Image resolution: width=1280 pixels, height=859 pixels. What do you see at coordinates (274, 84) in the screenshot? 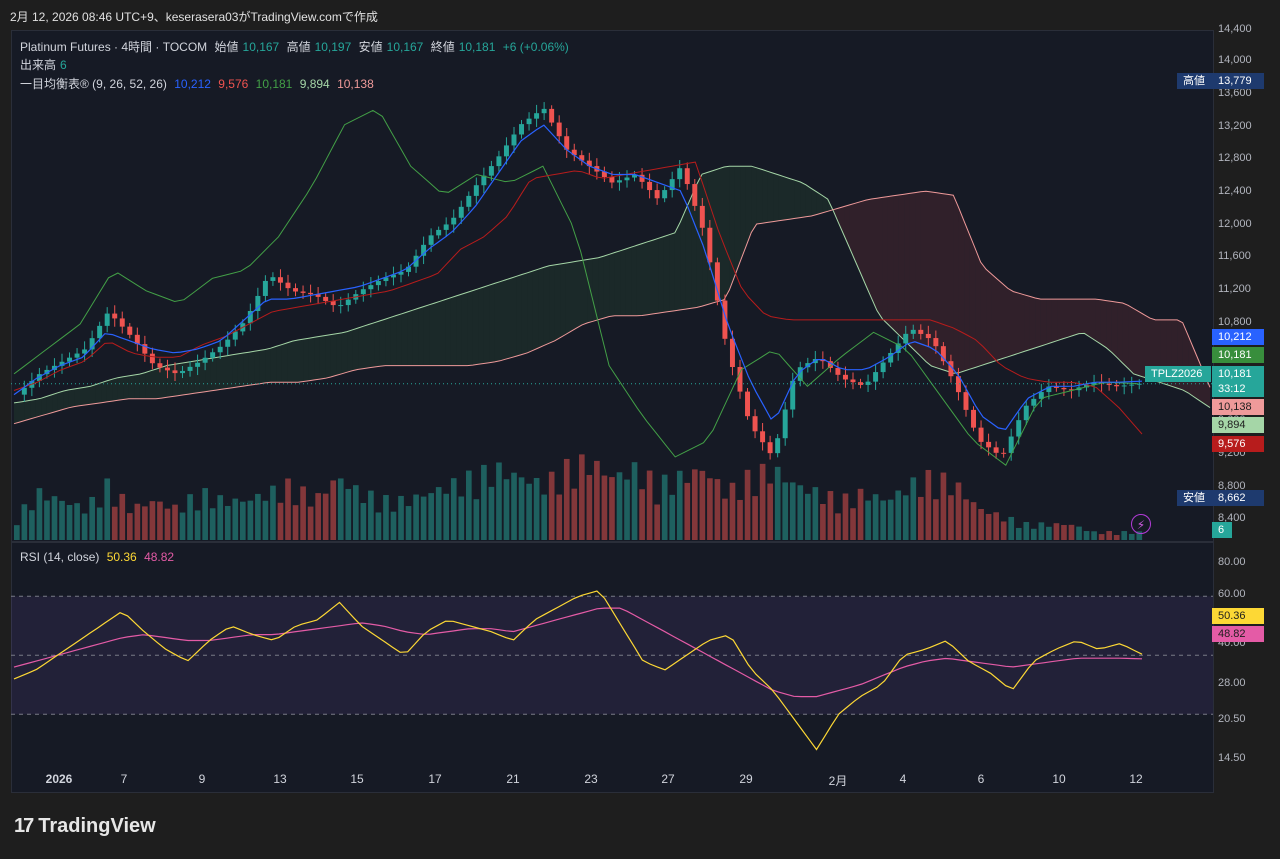
I see `ichimoku-chikou-value: 10,181` at bounding box center [274, 84].